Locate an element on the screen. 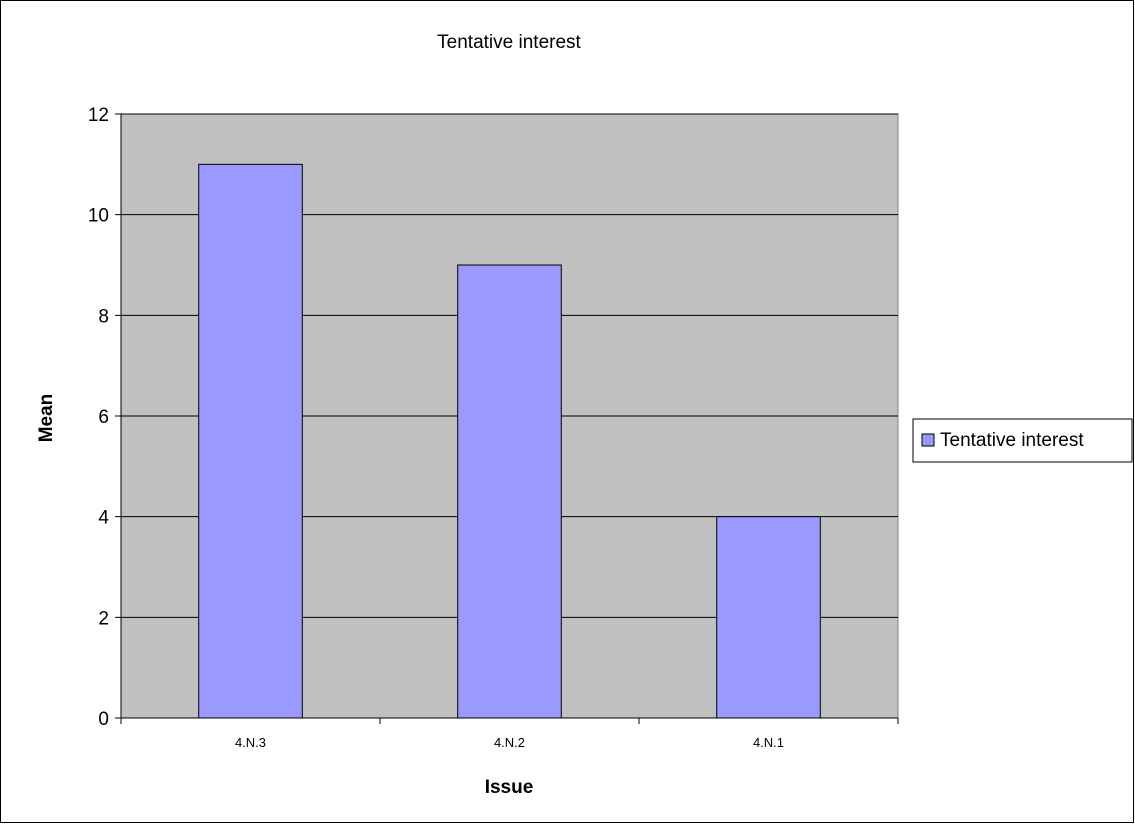 This screenshot has height=824, width=1135. y-tick-label: 8 is located at coordinates (103, 316).